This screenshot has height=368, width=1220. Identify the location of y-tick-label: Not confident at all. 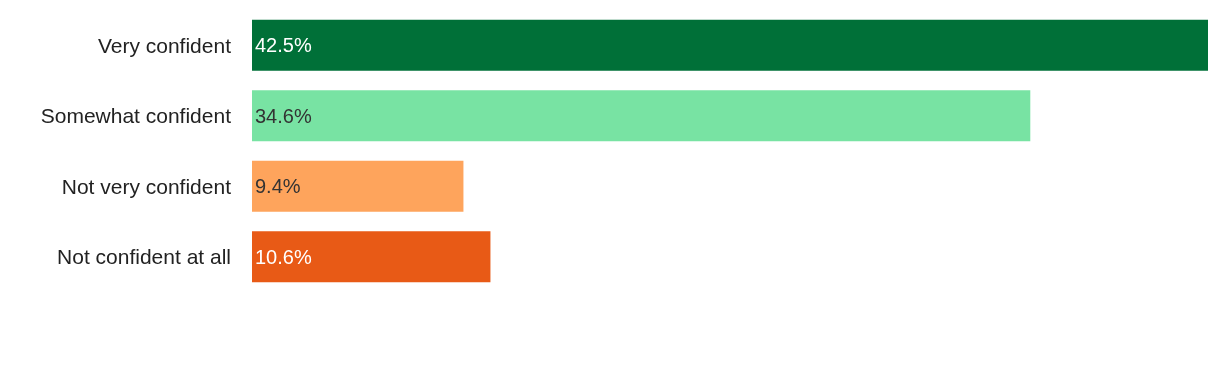
(144, 257).